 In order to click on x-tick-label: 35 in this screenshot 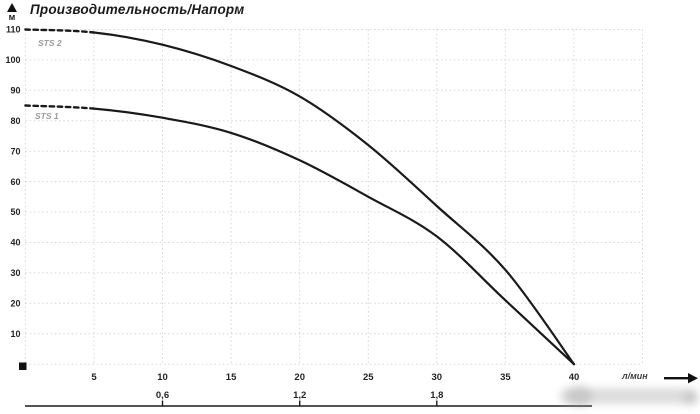, I will do `click(505, 377)`.